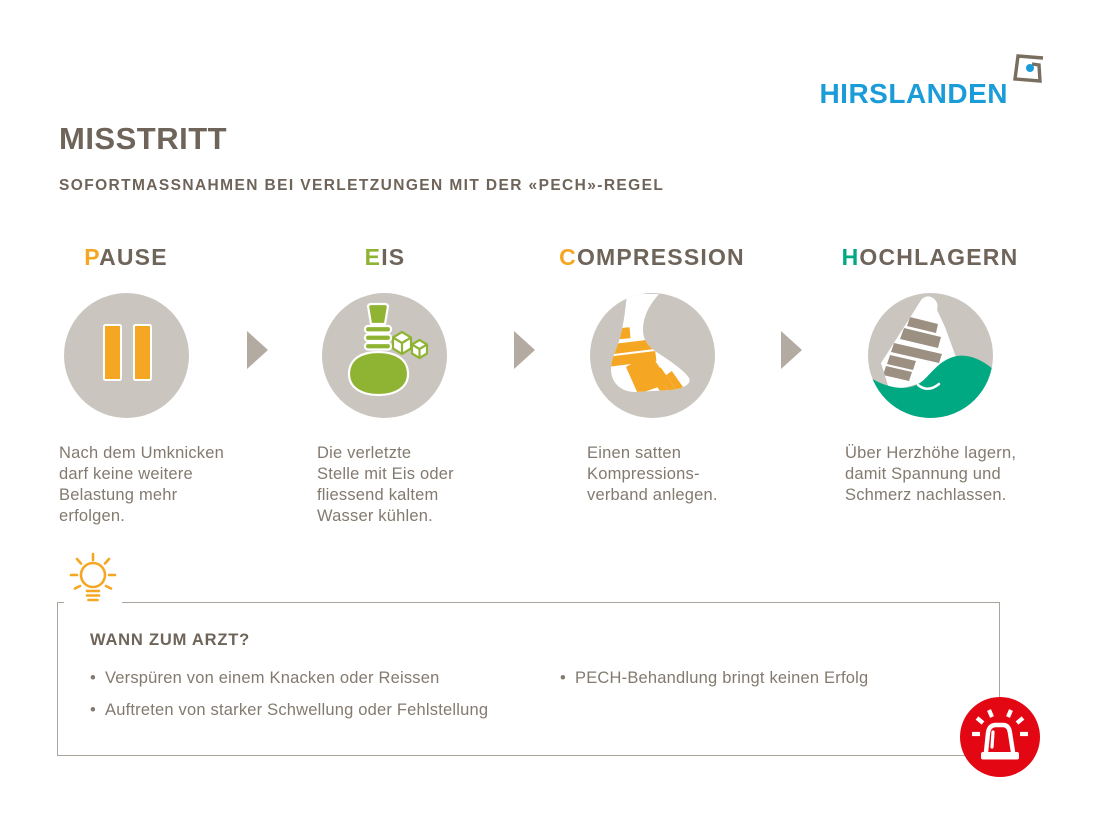 This screenshot has height=825, width=1100. I want to click on accent-letter: C, so click(568, 257).